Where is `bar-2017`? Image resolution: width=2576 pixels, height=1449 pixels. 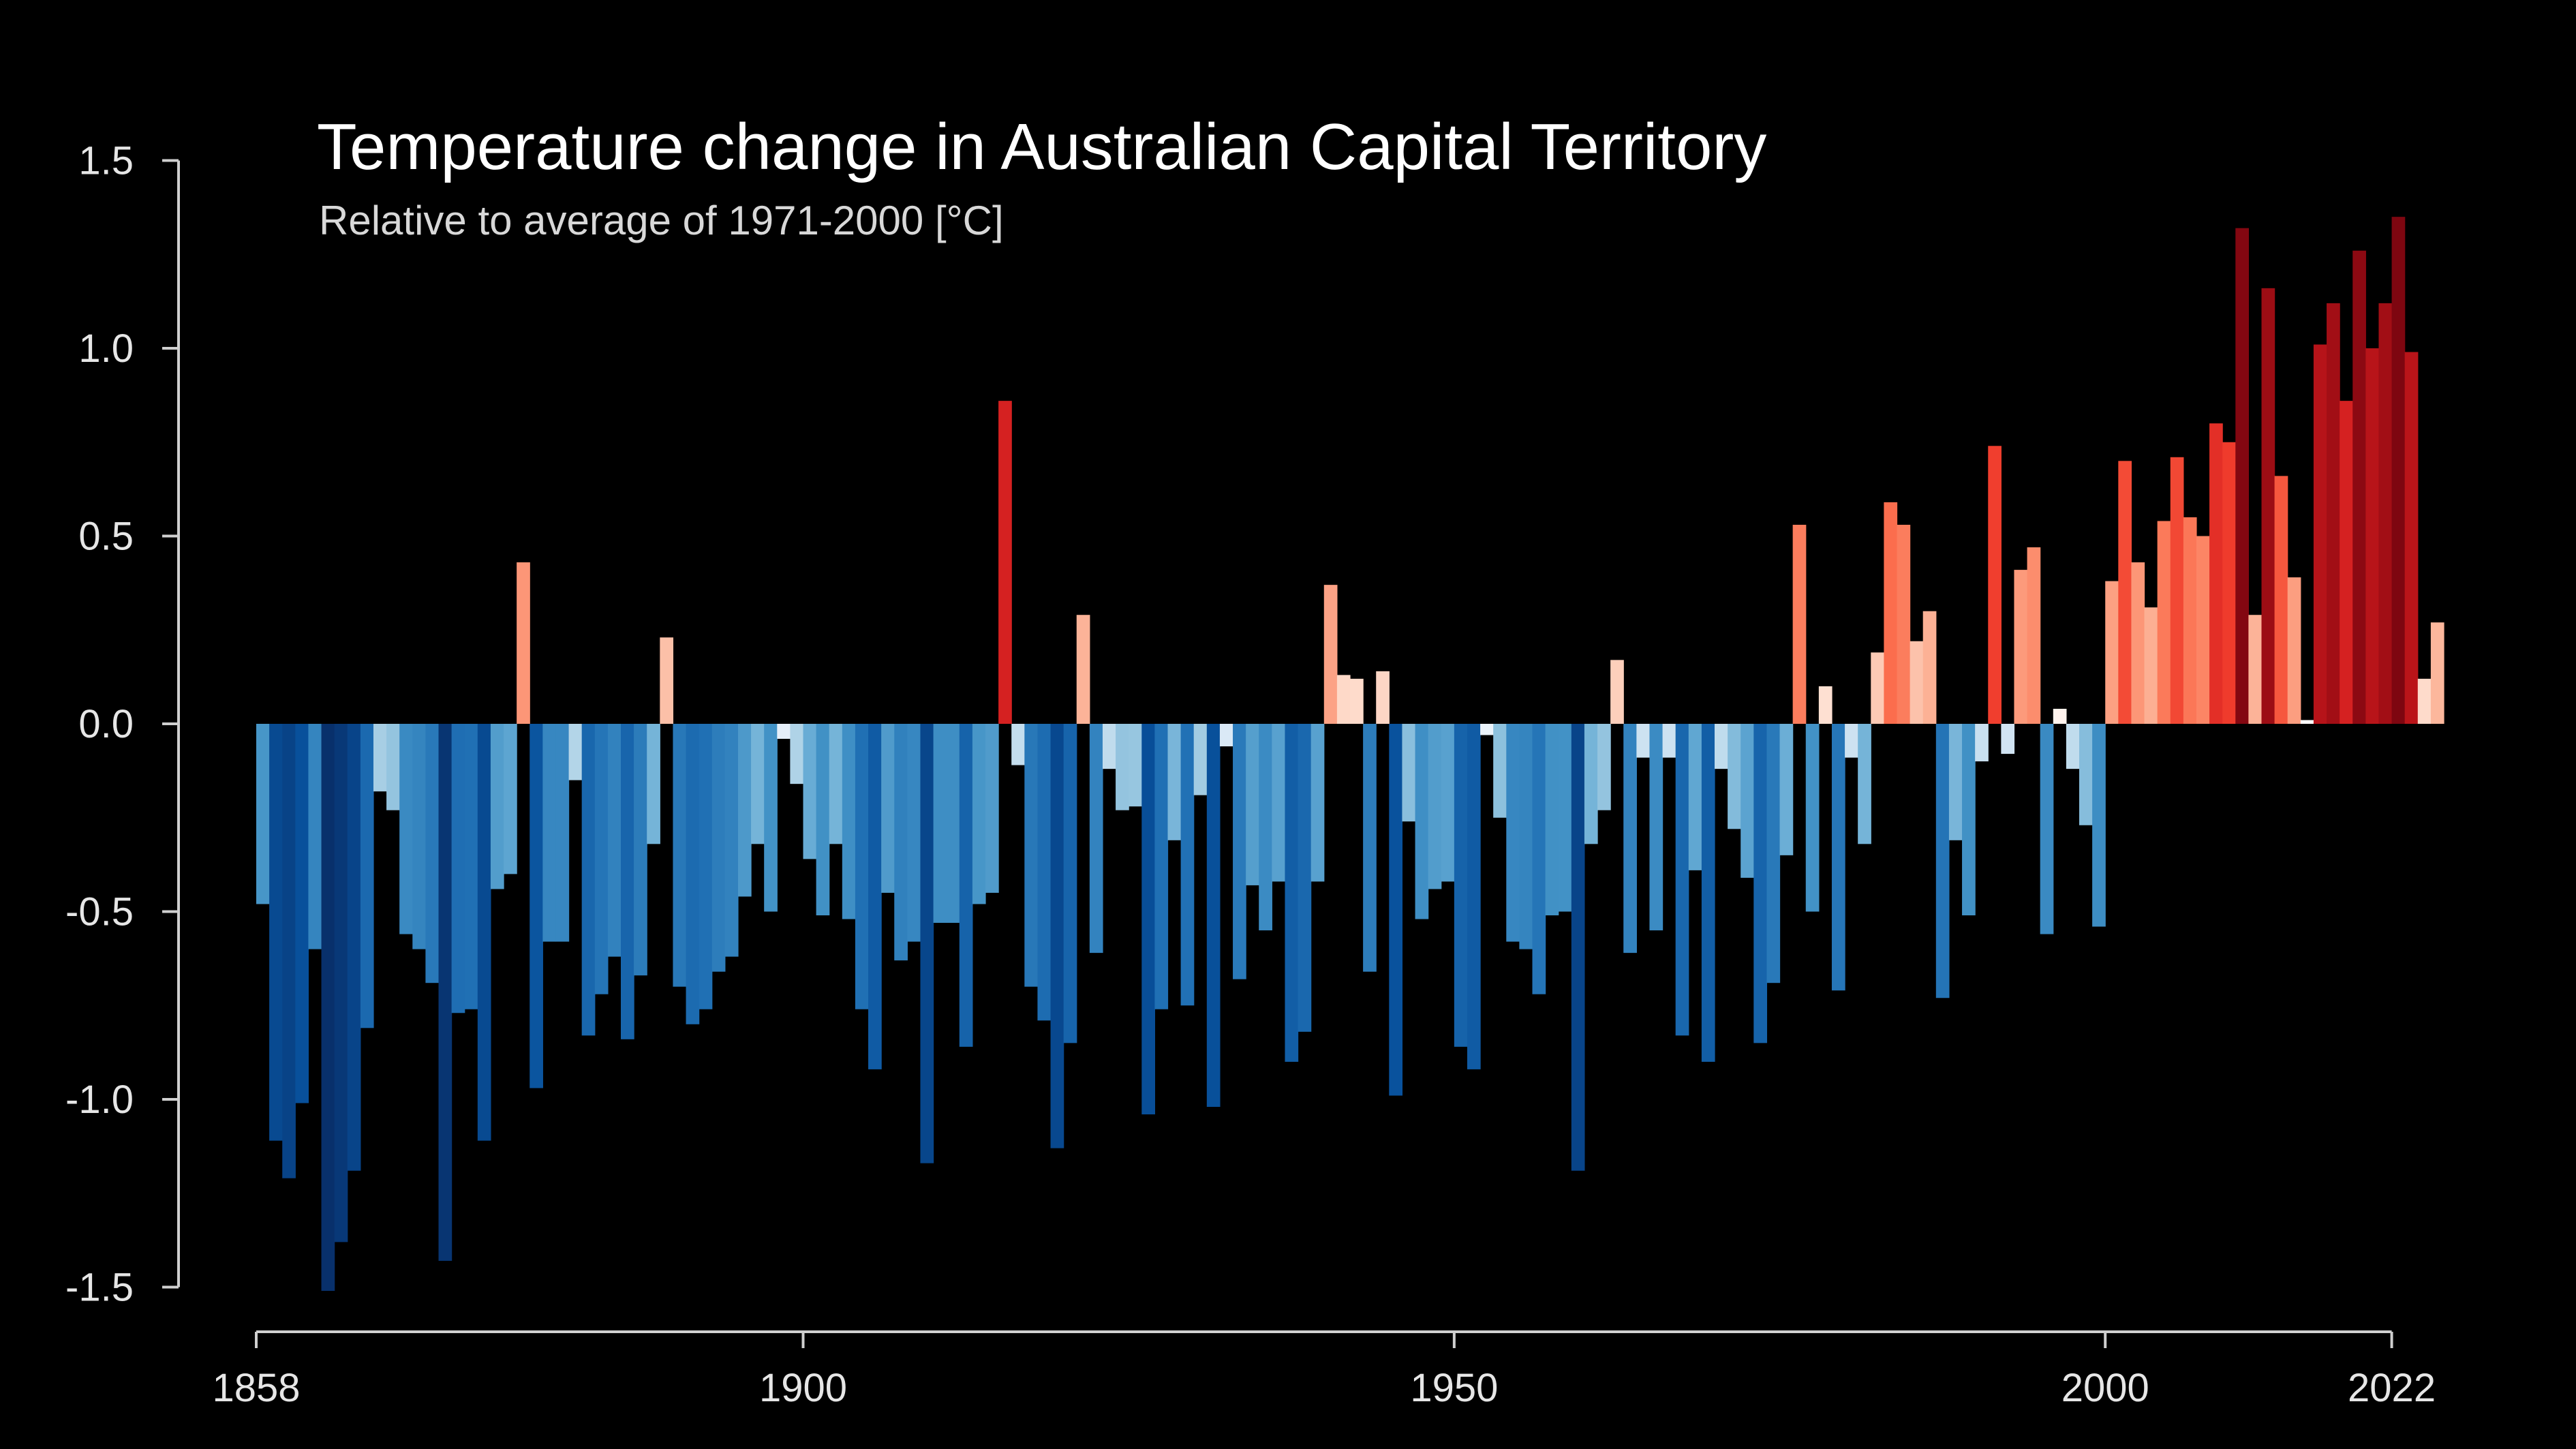
bar-2017 is located at coordinates (2333, 513).